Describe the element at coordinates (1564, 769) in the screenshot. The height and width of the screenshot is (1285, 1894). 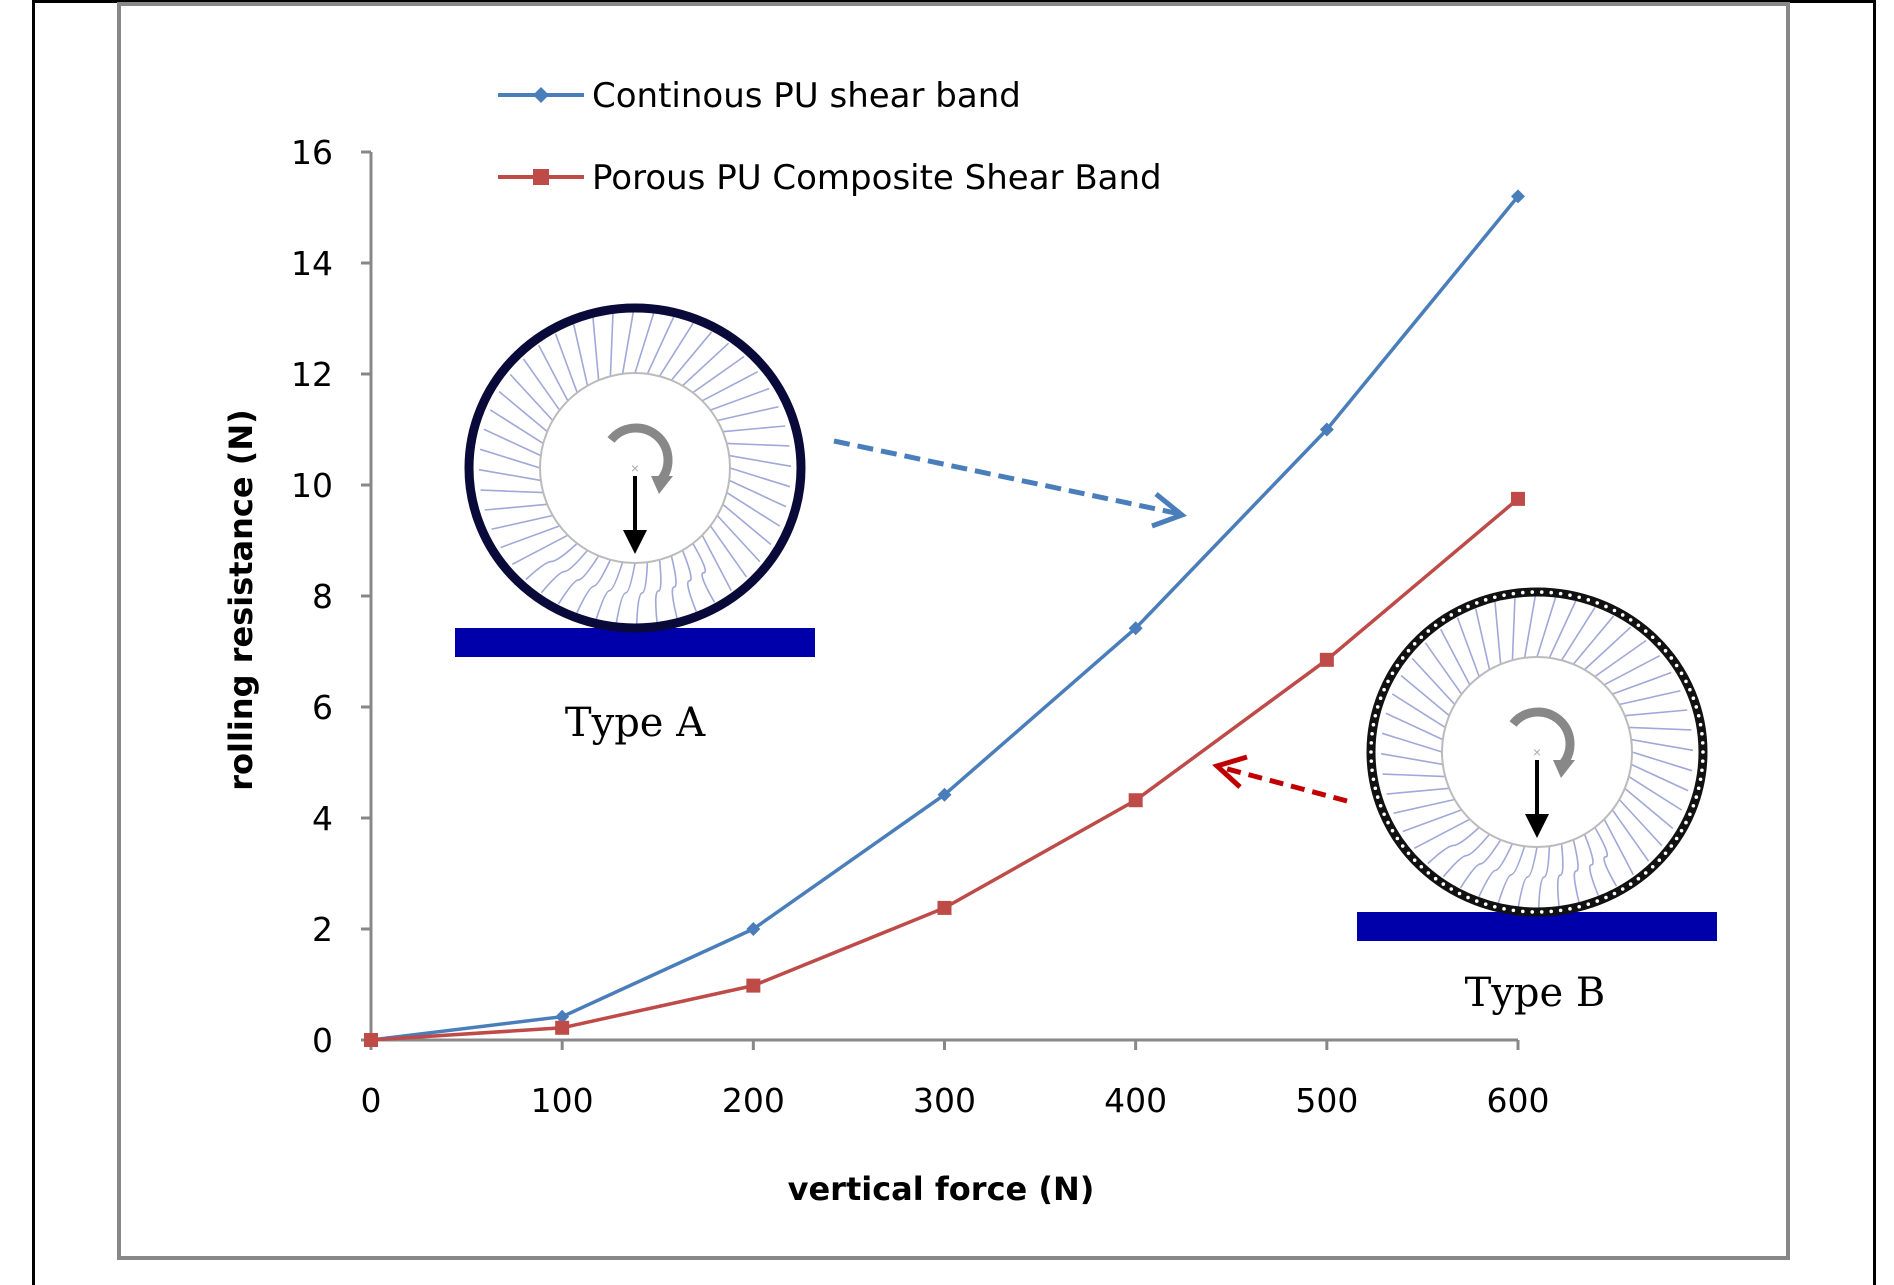
I see `rotation-arrowhead-icon` at that location.